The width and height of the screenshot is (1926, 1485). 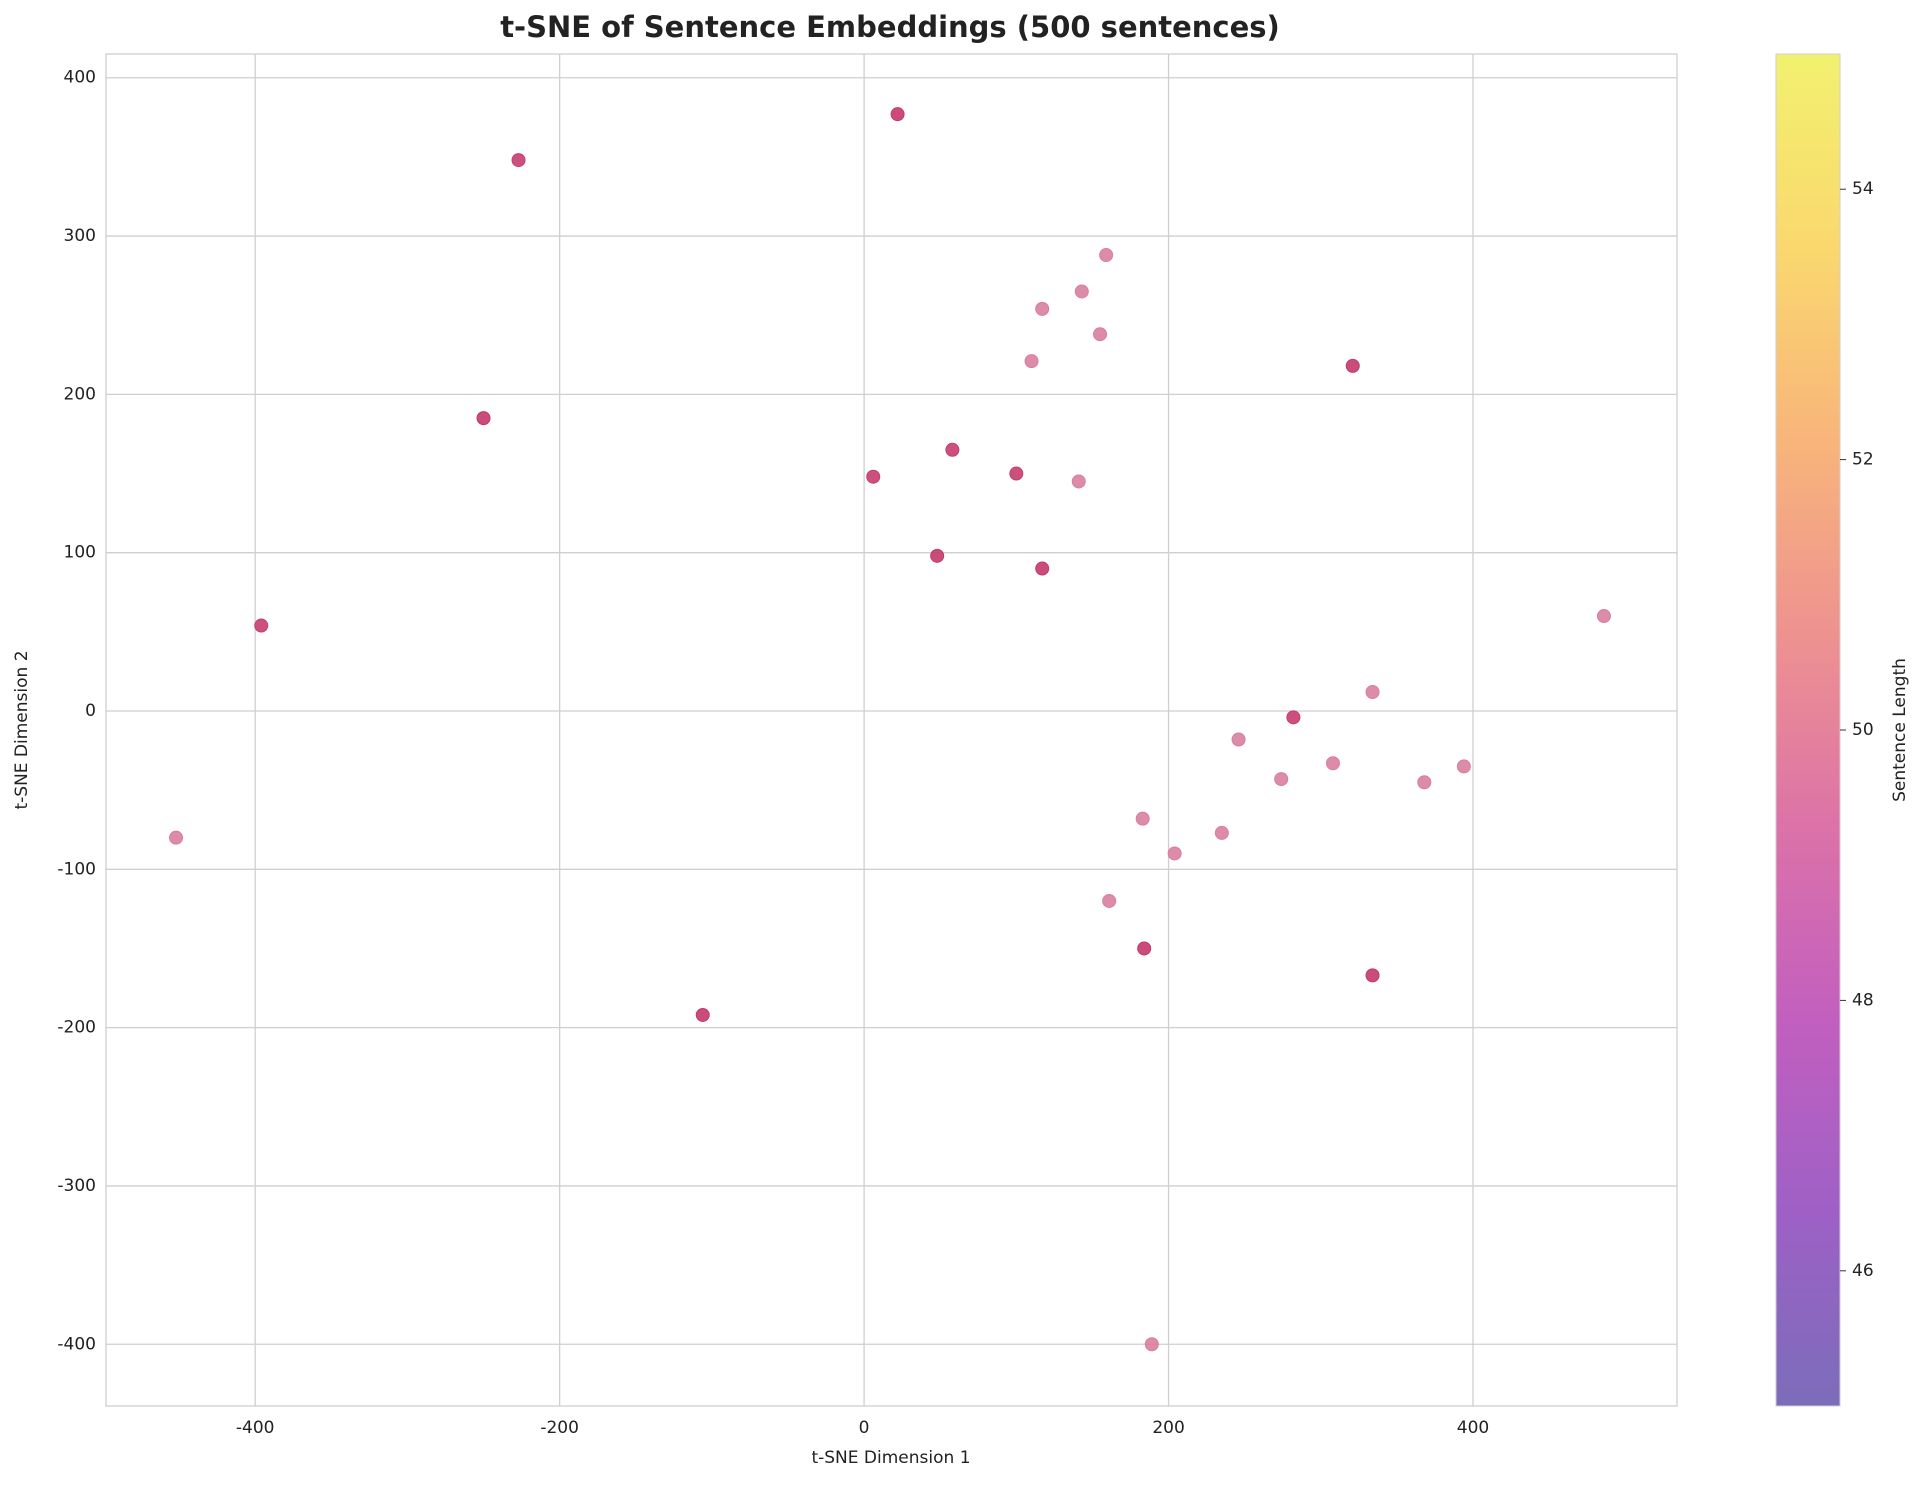 I want to click on colorbar-label: Sentence Length, so click(x=1900, y=730).